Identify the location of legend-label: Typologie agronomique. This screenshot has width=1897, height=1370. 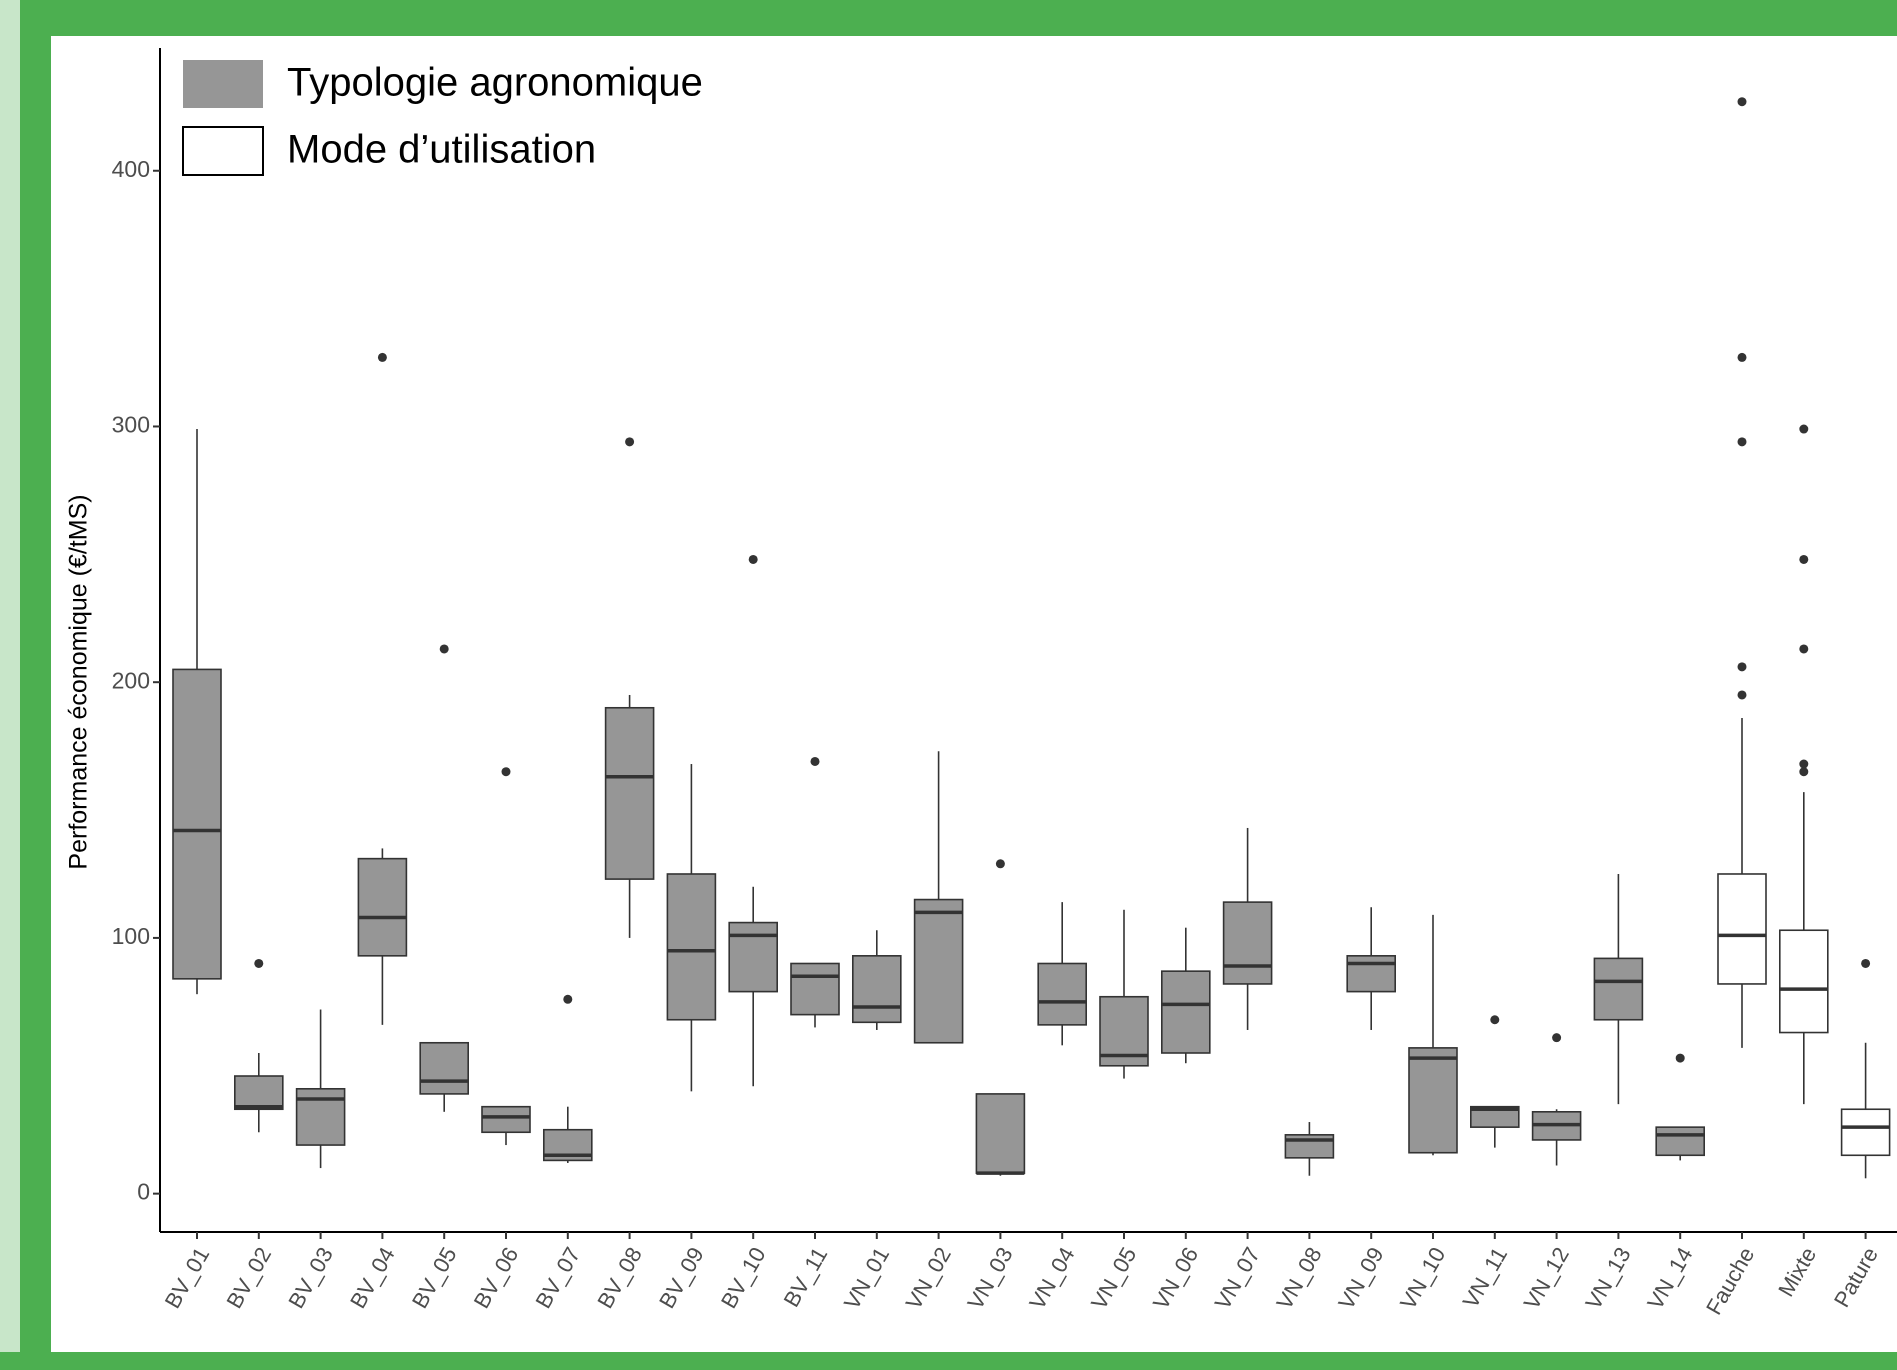
(495, 83).